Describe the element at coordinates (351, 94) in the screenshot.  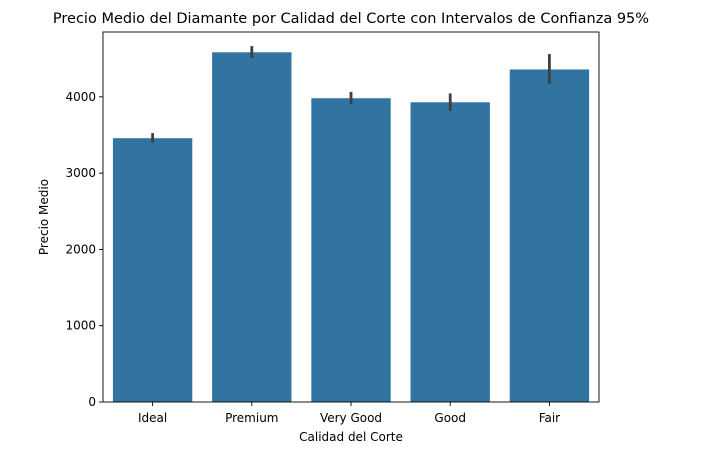
I see `error-bars-layer` at that location.